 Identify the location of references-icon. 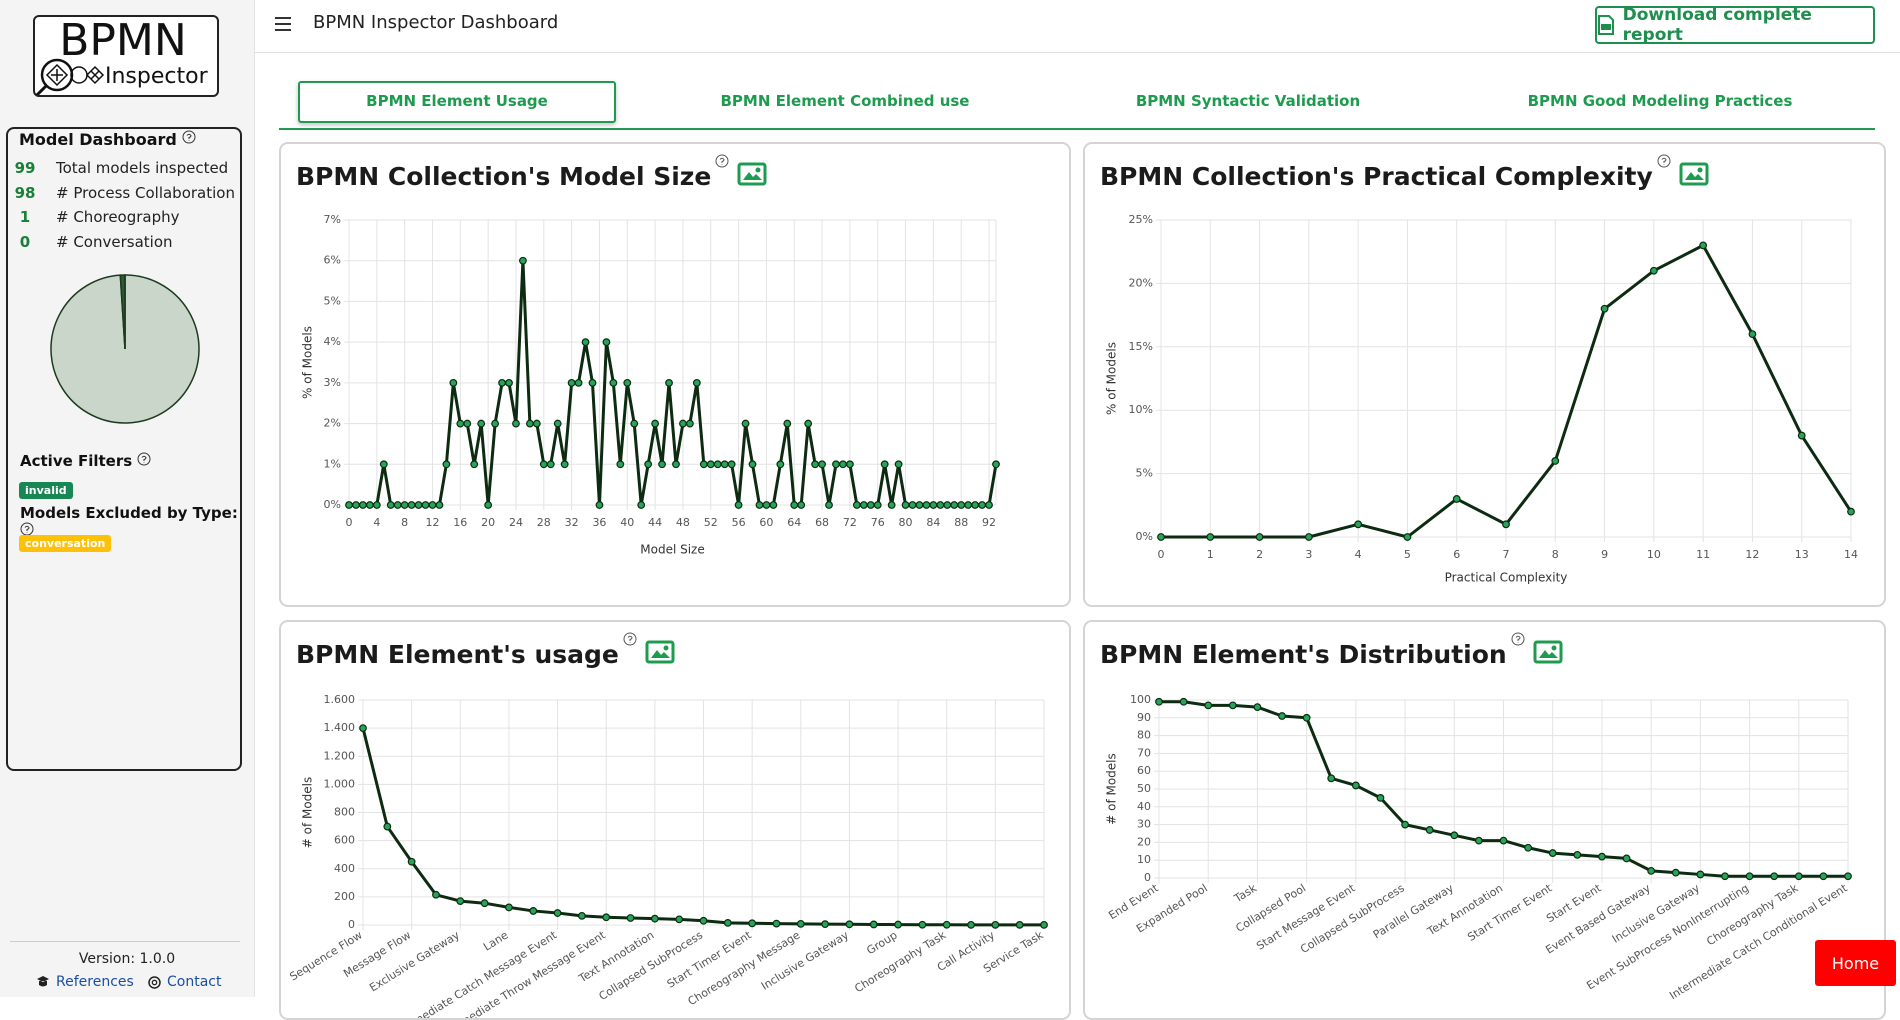
(43, 981).